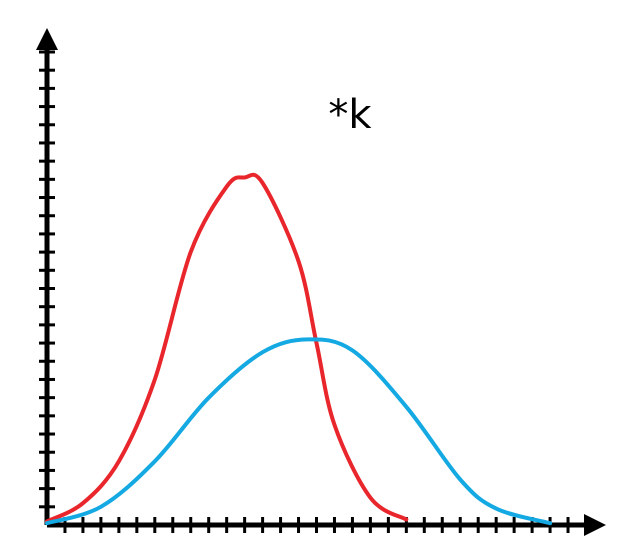 Image resolution: width=631 pixels, height=556 pixels. Describe the element at coordinates (47, 39) in the screenshot. I see `y-axis-arrow` at that location.